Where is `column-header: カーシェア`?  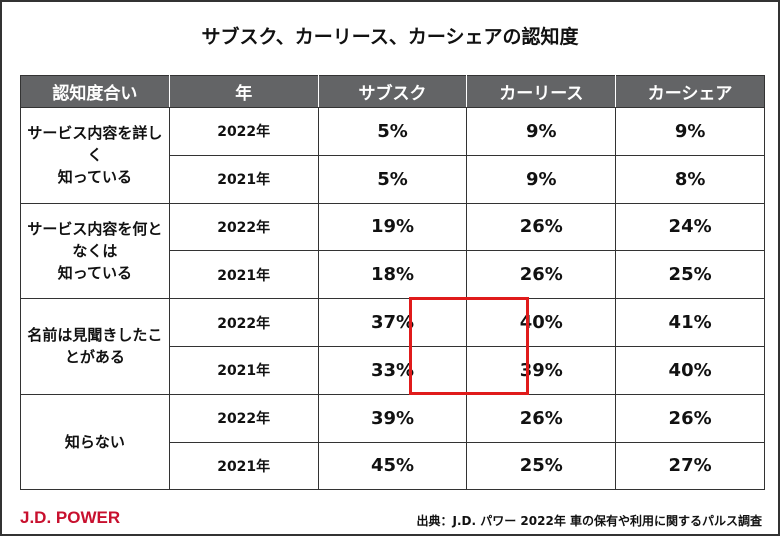 column-header: カーシェア is located at coordinates (690, 91).